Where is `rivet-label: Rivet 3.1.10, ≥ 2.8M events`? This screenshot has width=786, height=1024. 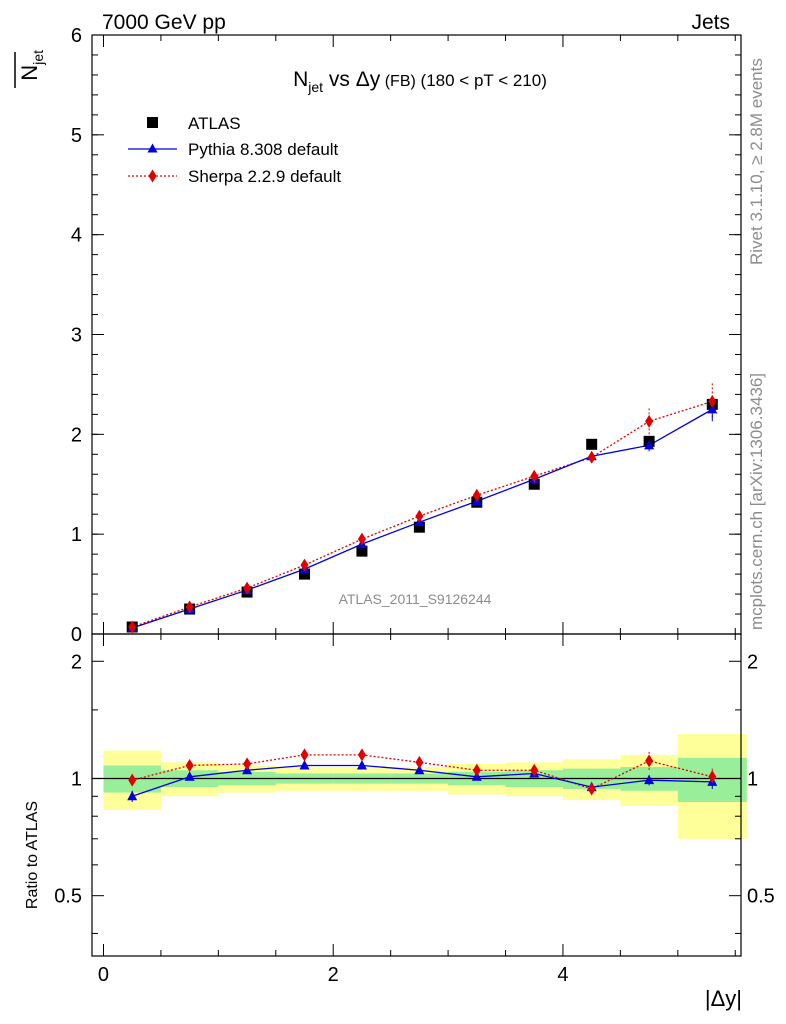
rivet-label: Rivet 3.1.10, ≥ 2.8M events is located at coordinates (756, 161).